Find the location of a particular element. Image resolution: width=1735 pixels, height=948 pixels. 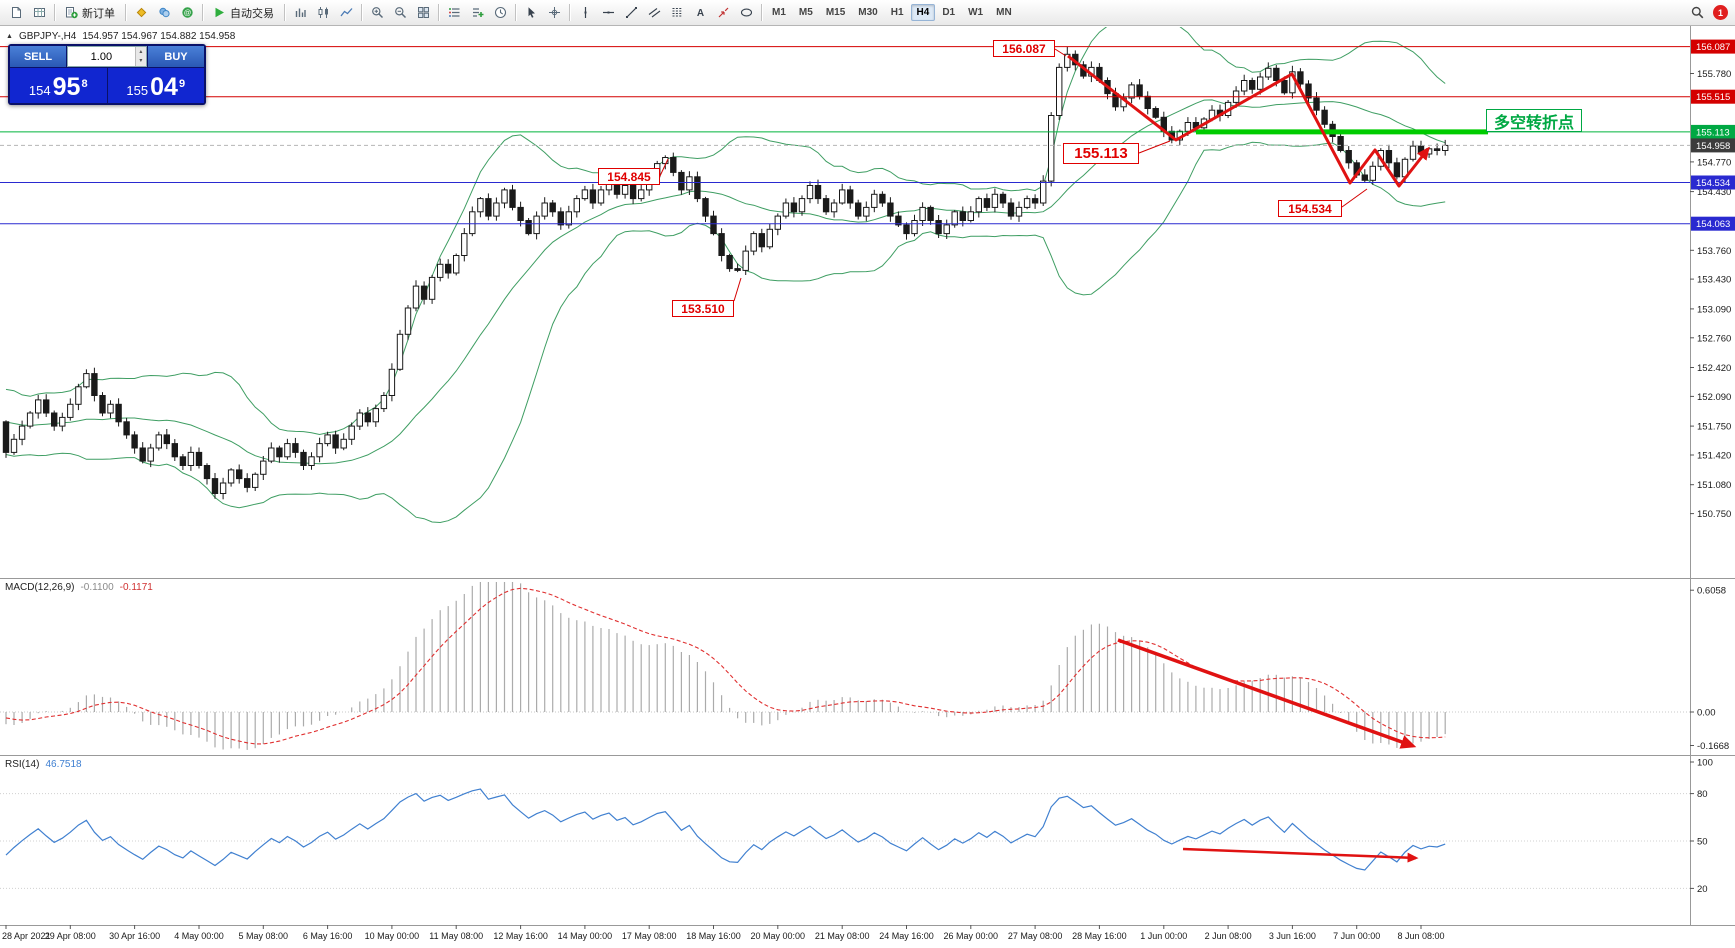

shapes-tool-icon is located at coordinates (746, 12).